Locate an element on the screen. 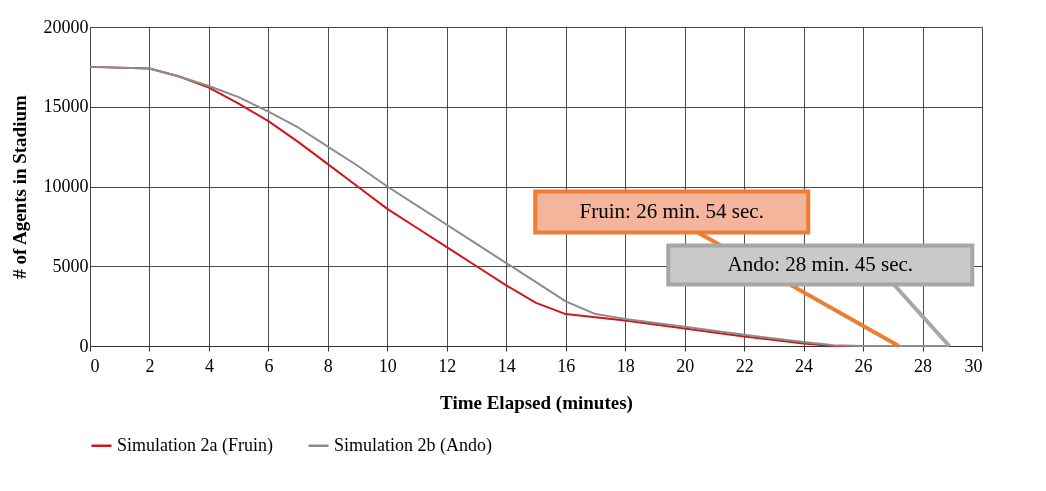 This screenshot has height=491, width=1046. x-tick-label: 28 is located at coordinates (923, 365).